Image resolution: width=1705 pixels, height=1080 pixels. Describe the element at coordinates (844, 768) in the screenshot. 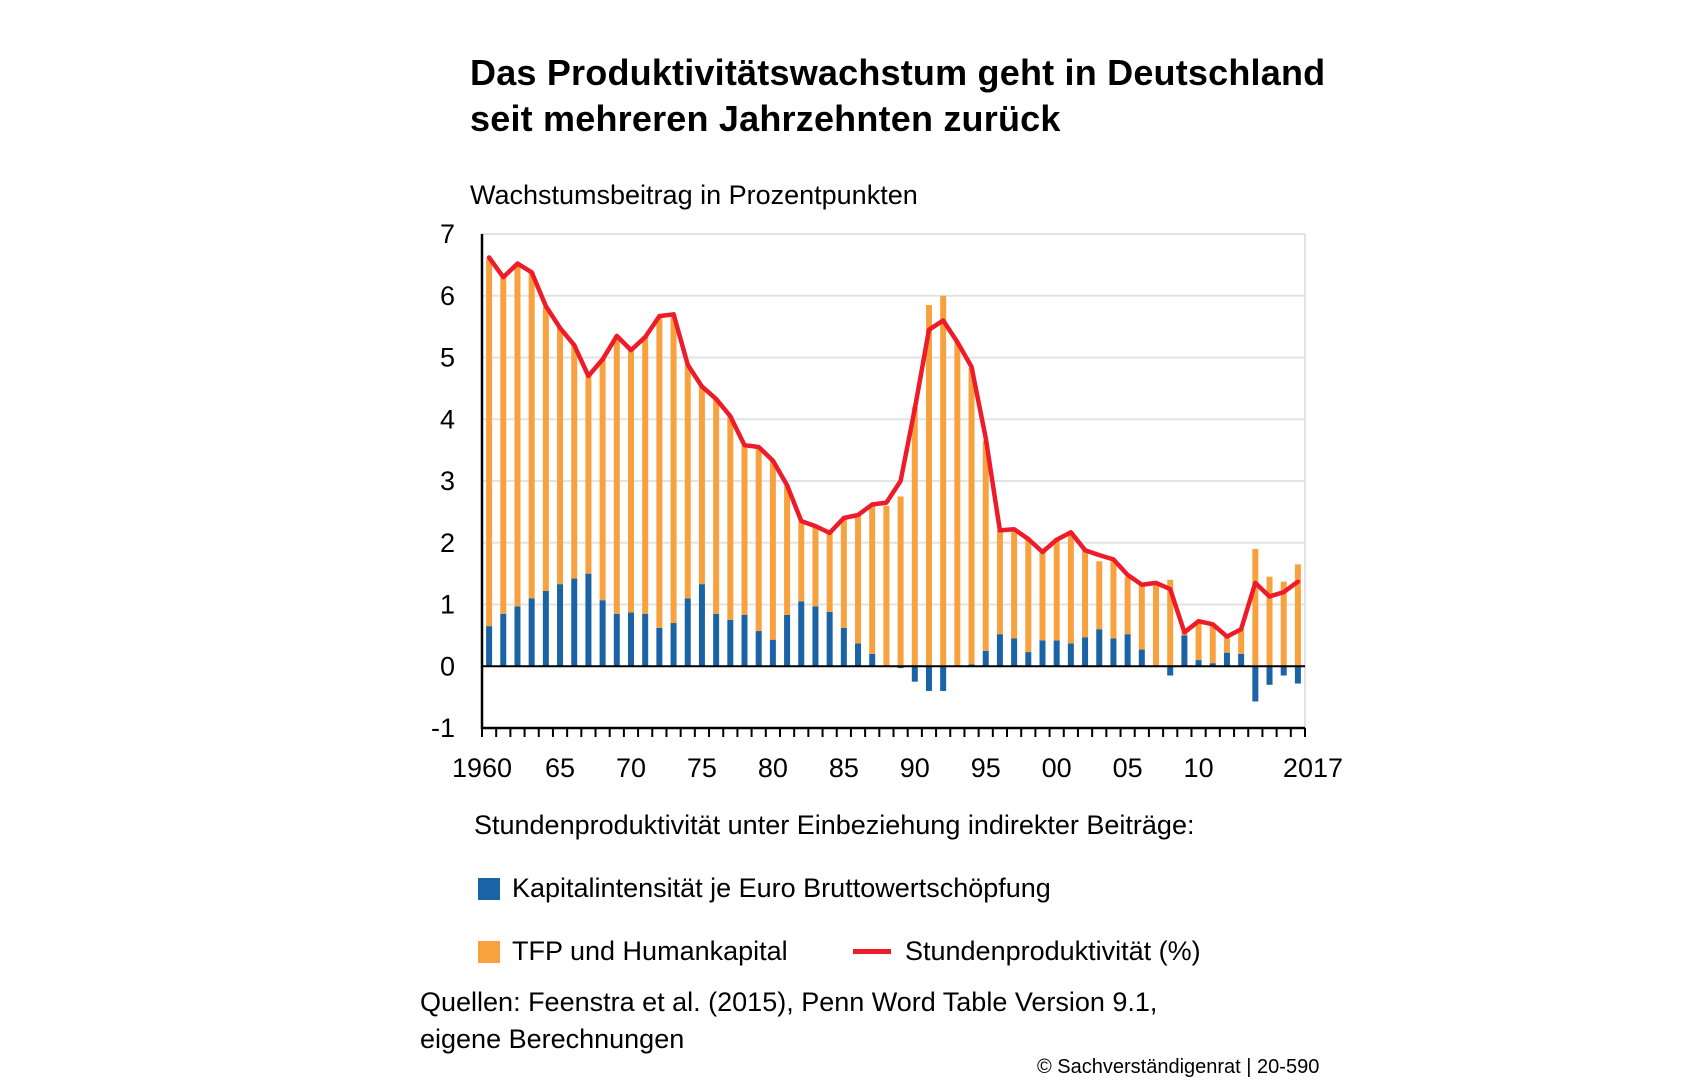

I see `x-tick-label: 85` at that location.